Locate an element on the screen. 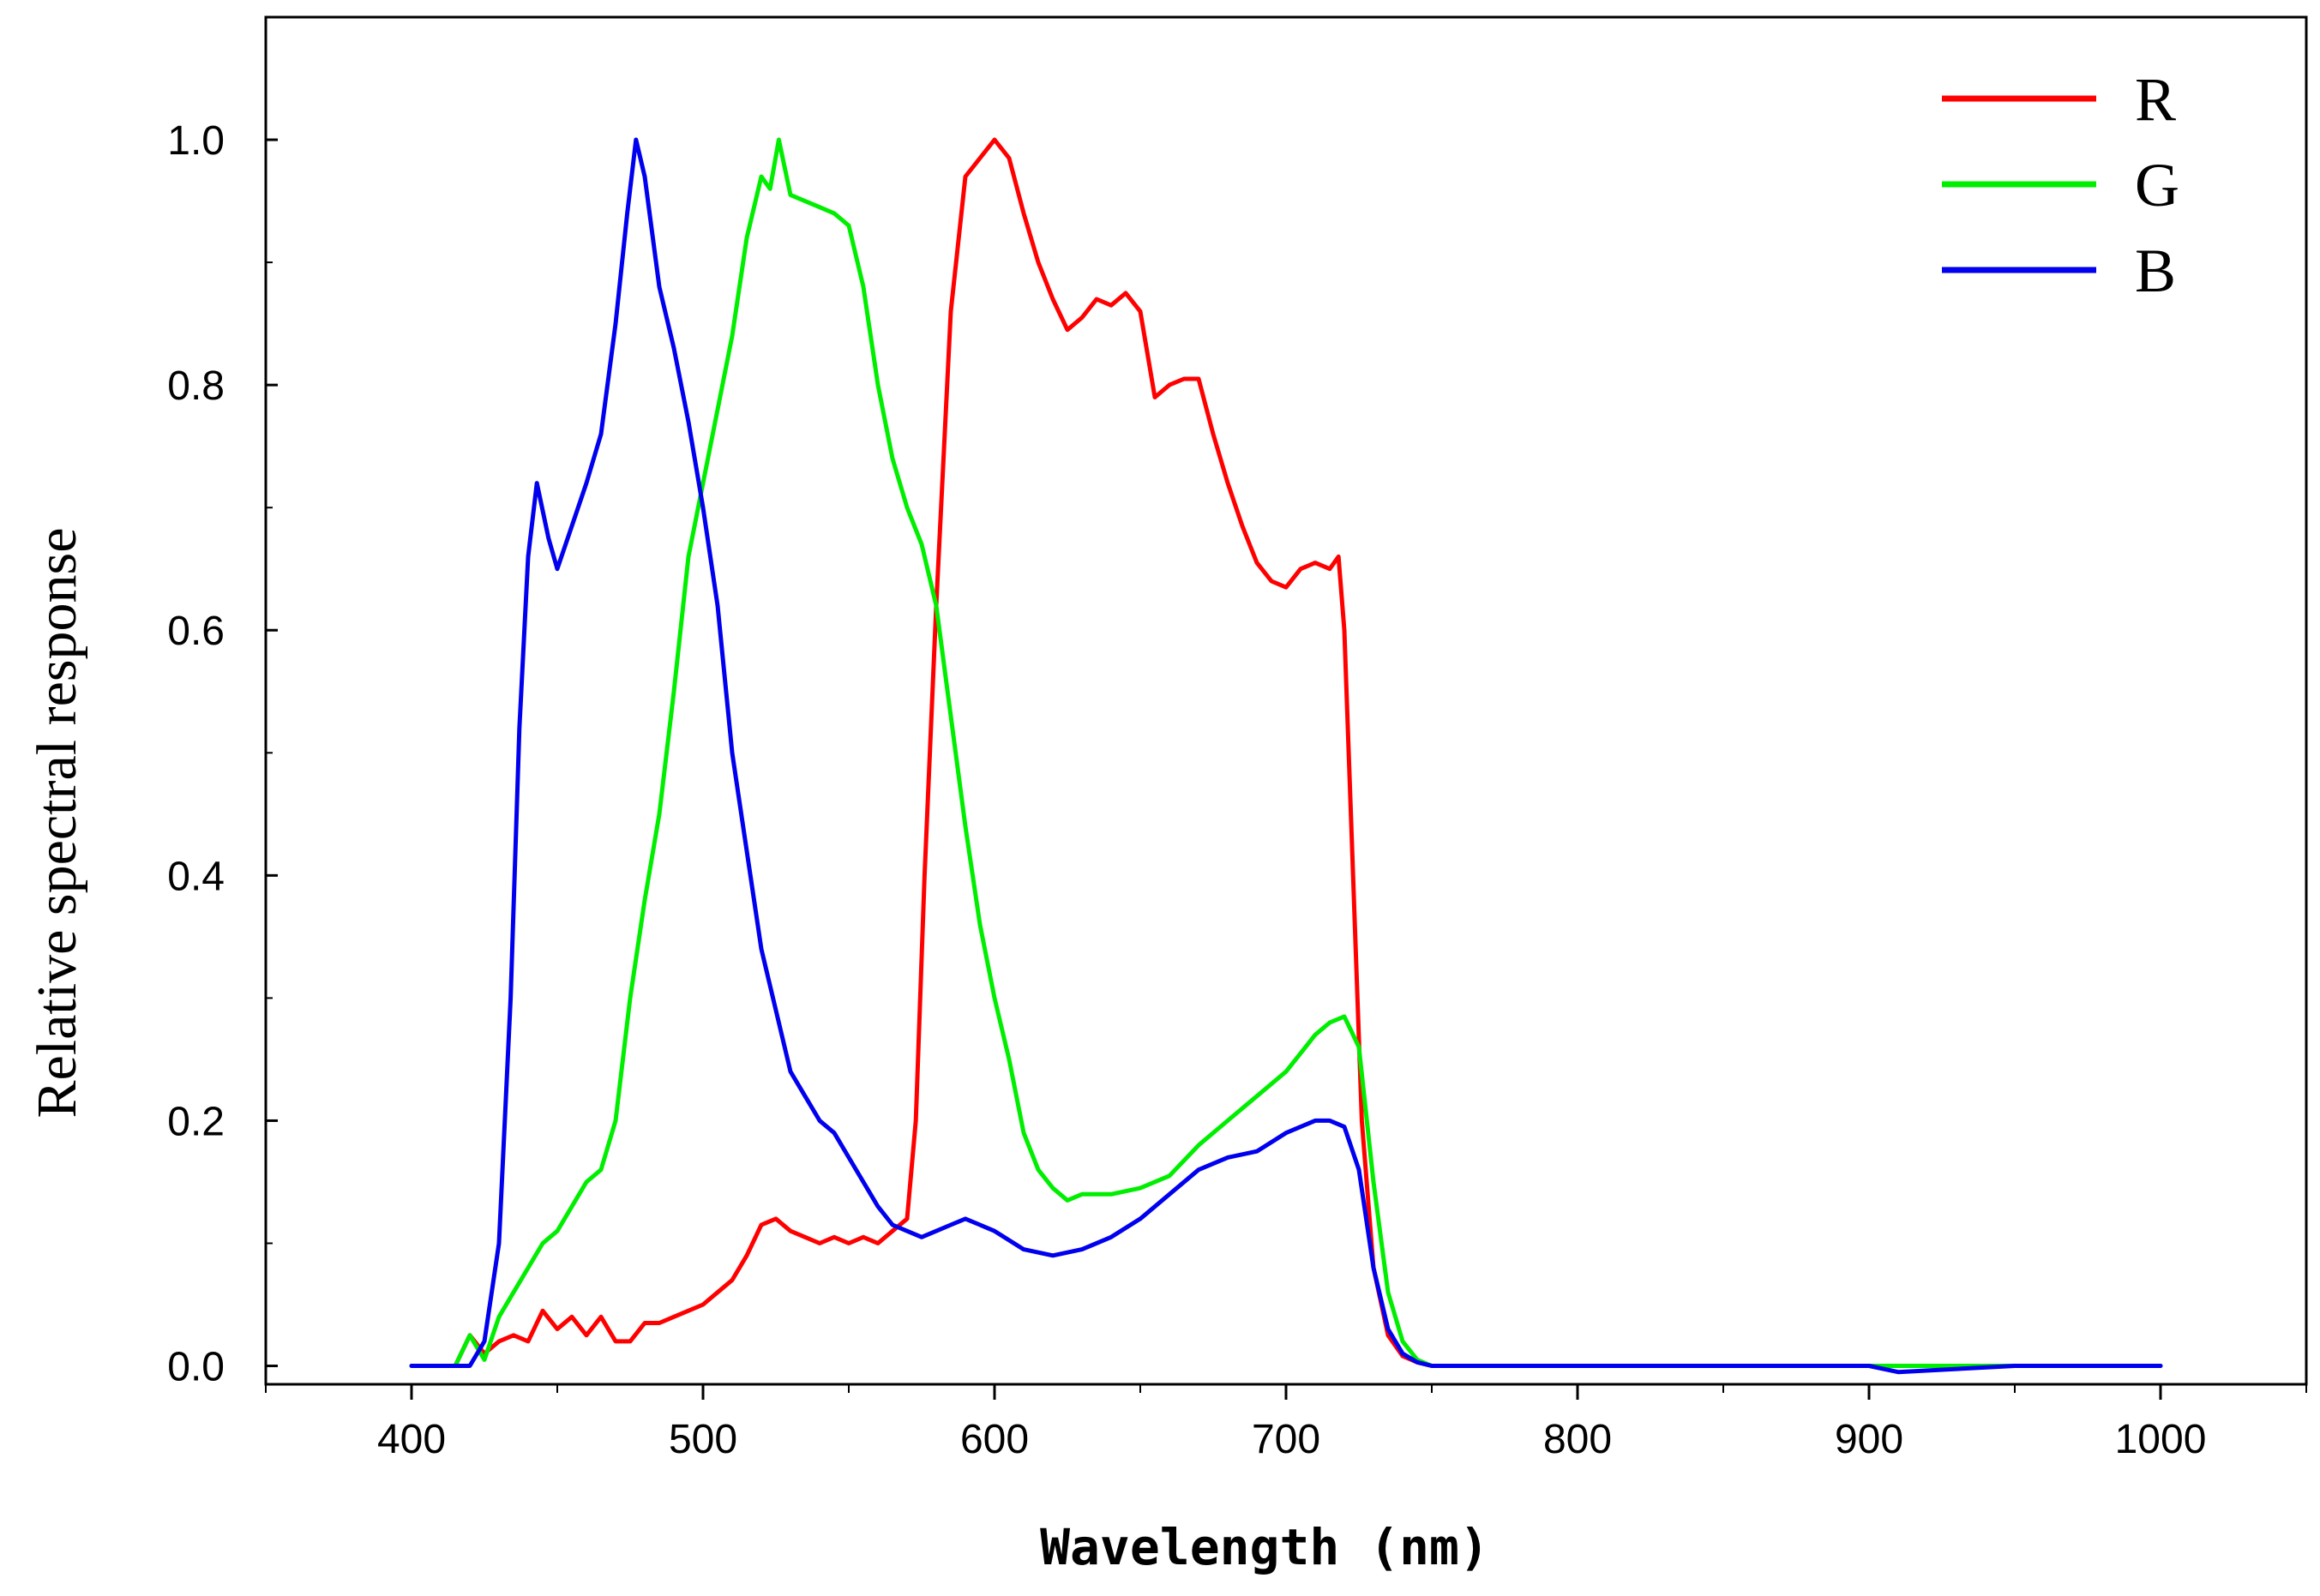  x-tick-label: 800 is located at coordinates (1577, 1439).